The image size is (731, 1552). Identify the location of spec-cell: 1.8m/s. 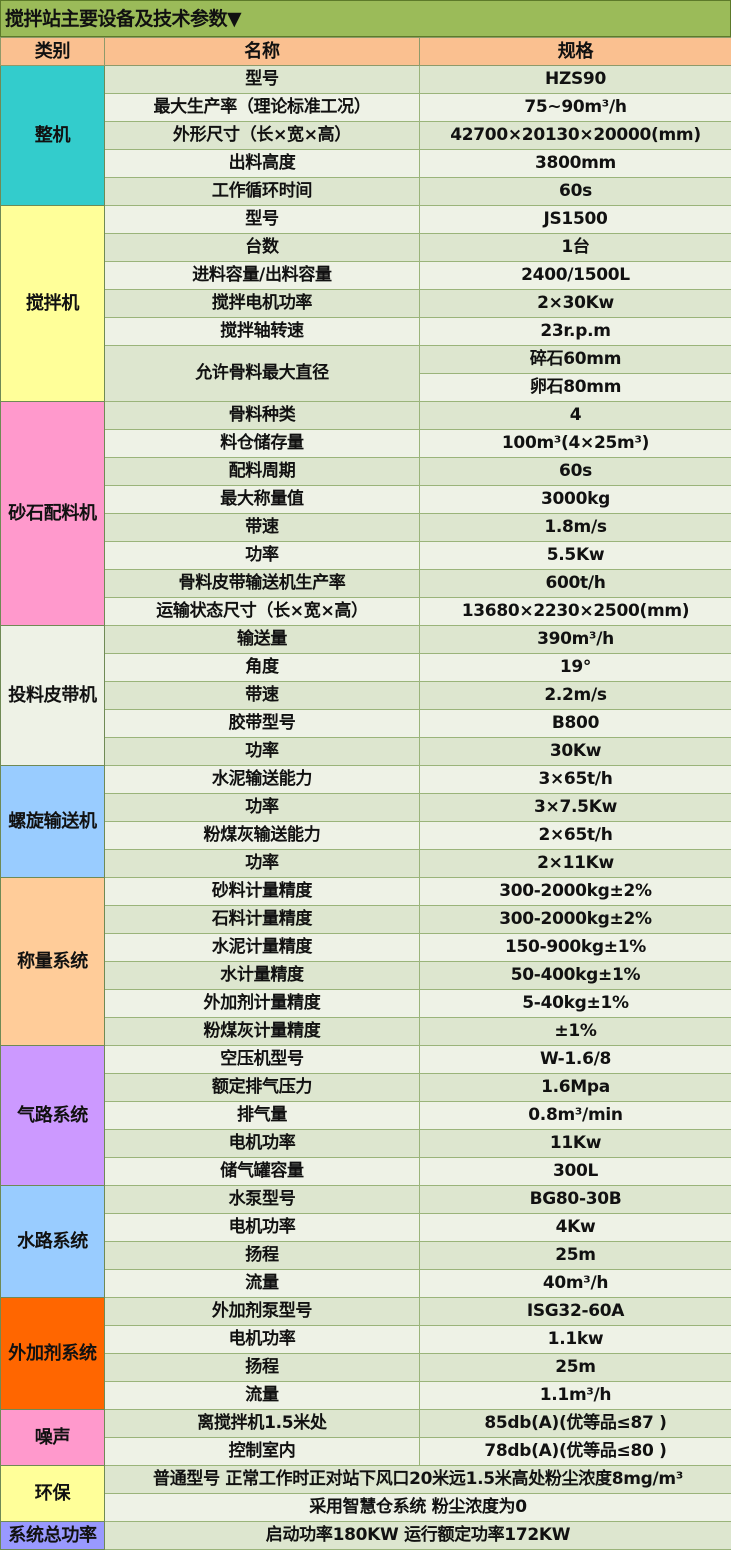
(575, 527).